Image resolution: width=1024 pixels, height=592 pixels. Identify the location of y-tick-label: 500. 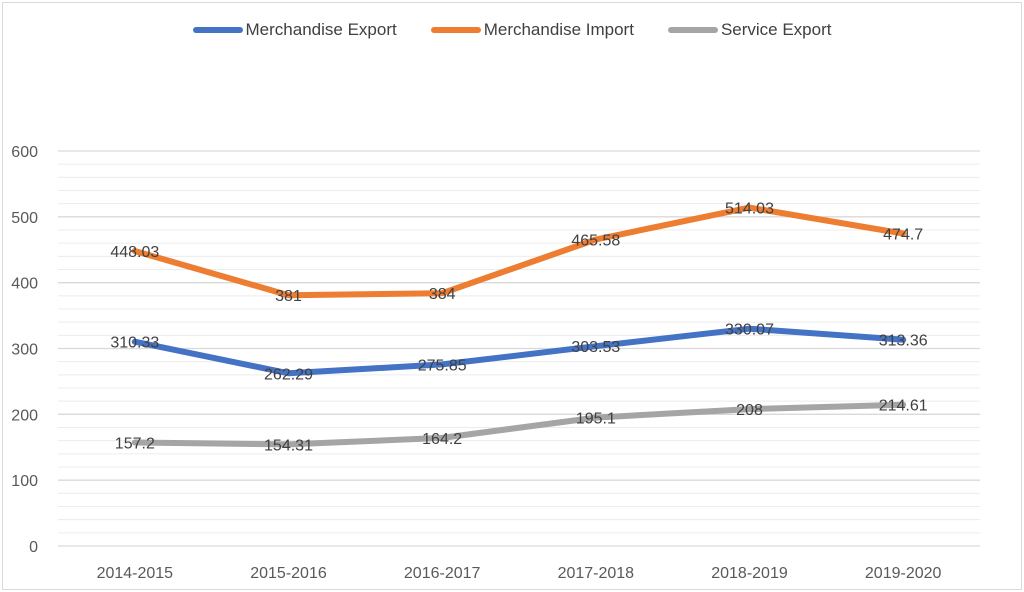
(24, 218).